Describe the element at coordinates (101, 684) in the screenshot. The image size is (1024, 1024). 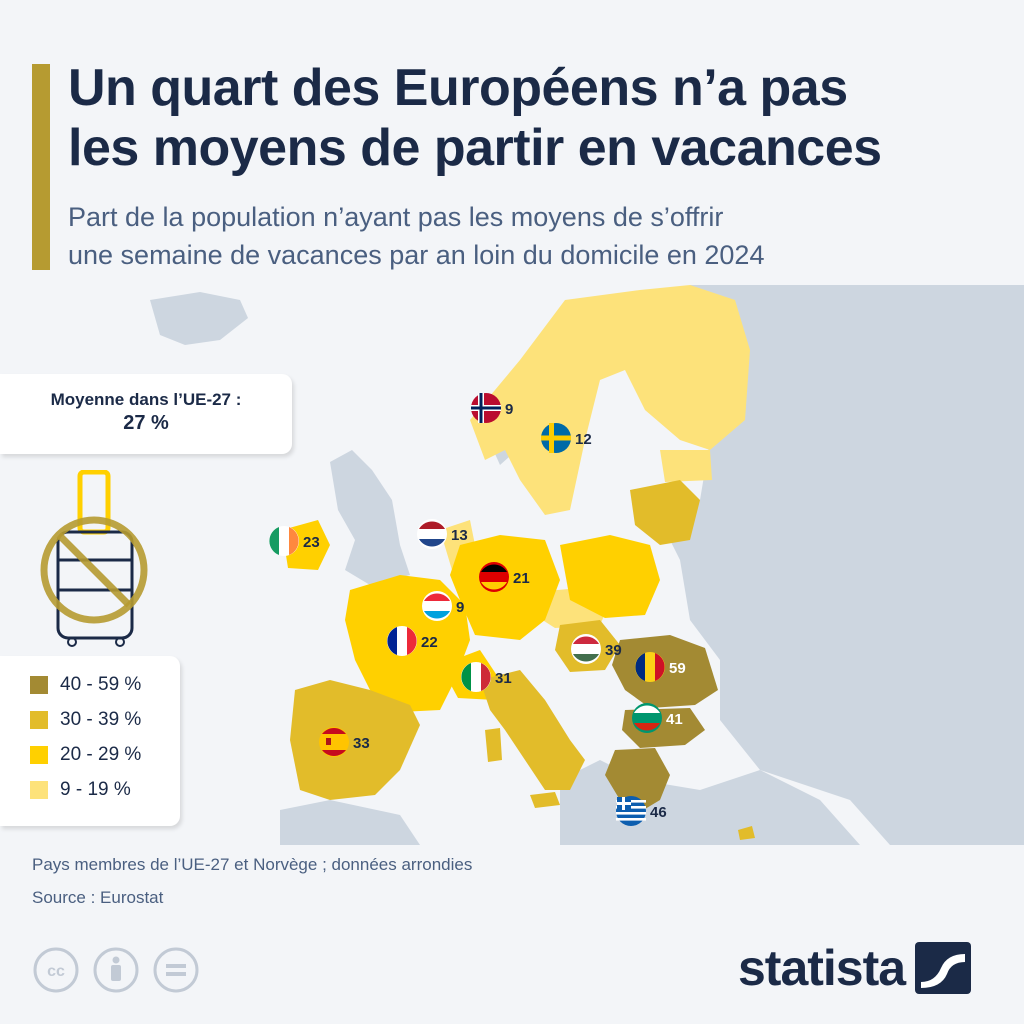
I see `legend-label: 40 - 59 %` at that location.